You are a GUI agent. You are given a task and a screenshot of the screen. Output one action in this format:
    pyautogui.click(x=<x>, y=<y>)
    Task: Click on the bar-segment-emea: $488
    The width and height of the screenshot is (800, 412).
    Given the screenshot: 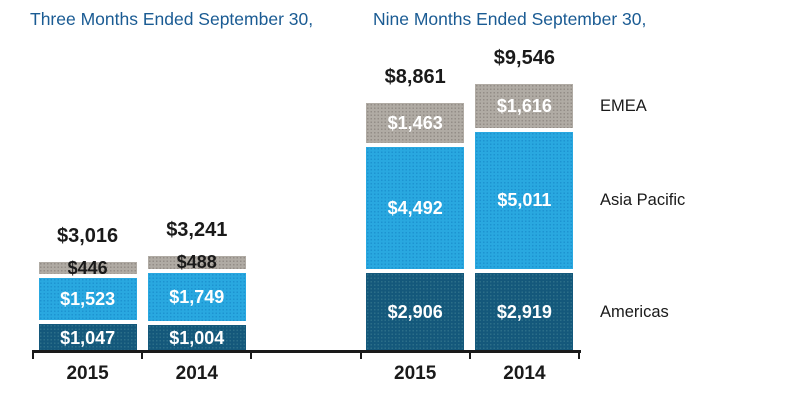 What is the action you would take?
    pyautogui.click(x=196, y=262)
    